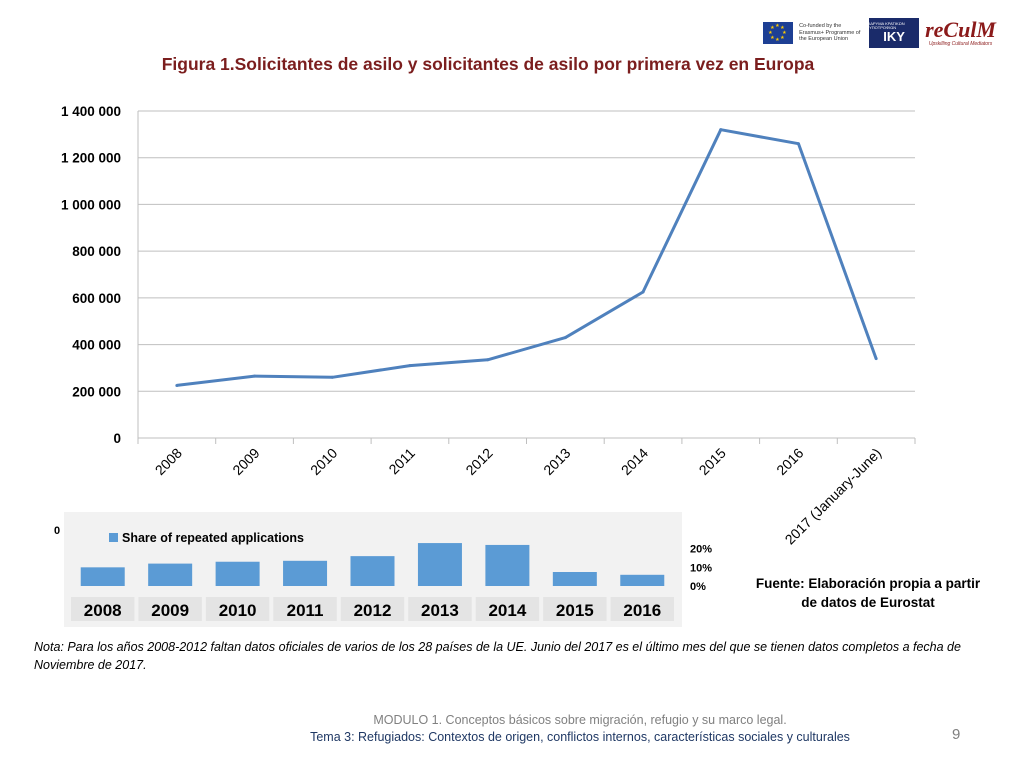 The height and width of the screenshot is (768, 1024). Describe the element at coordinates (117, 438) in the screenshot. I see `y-tick-label: 0` at that location.